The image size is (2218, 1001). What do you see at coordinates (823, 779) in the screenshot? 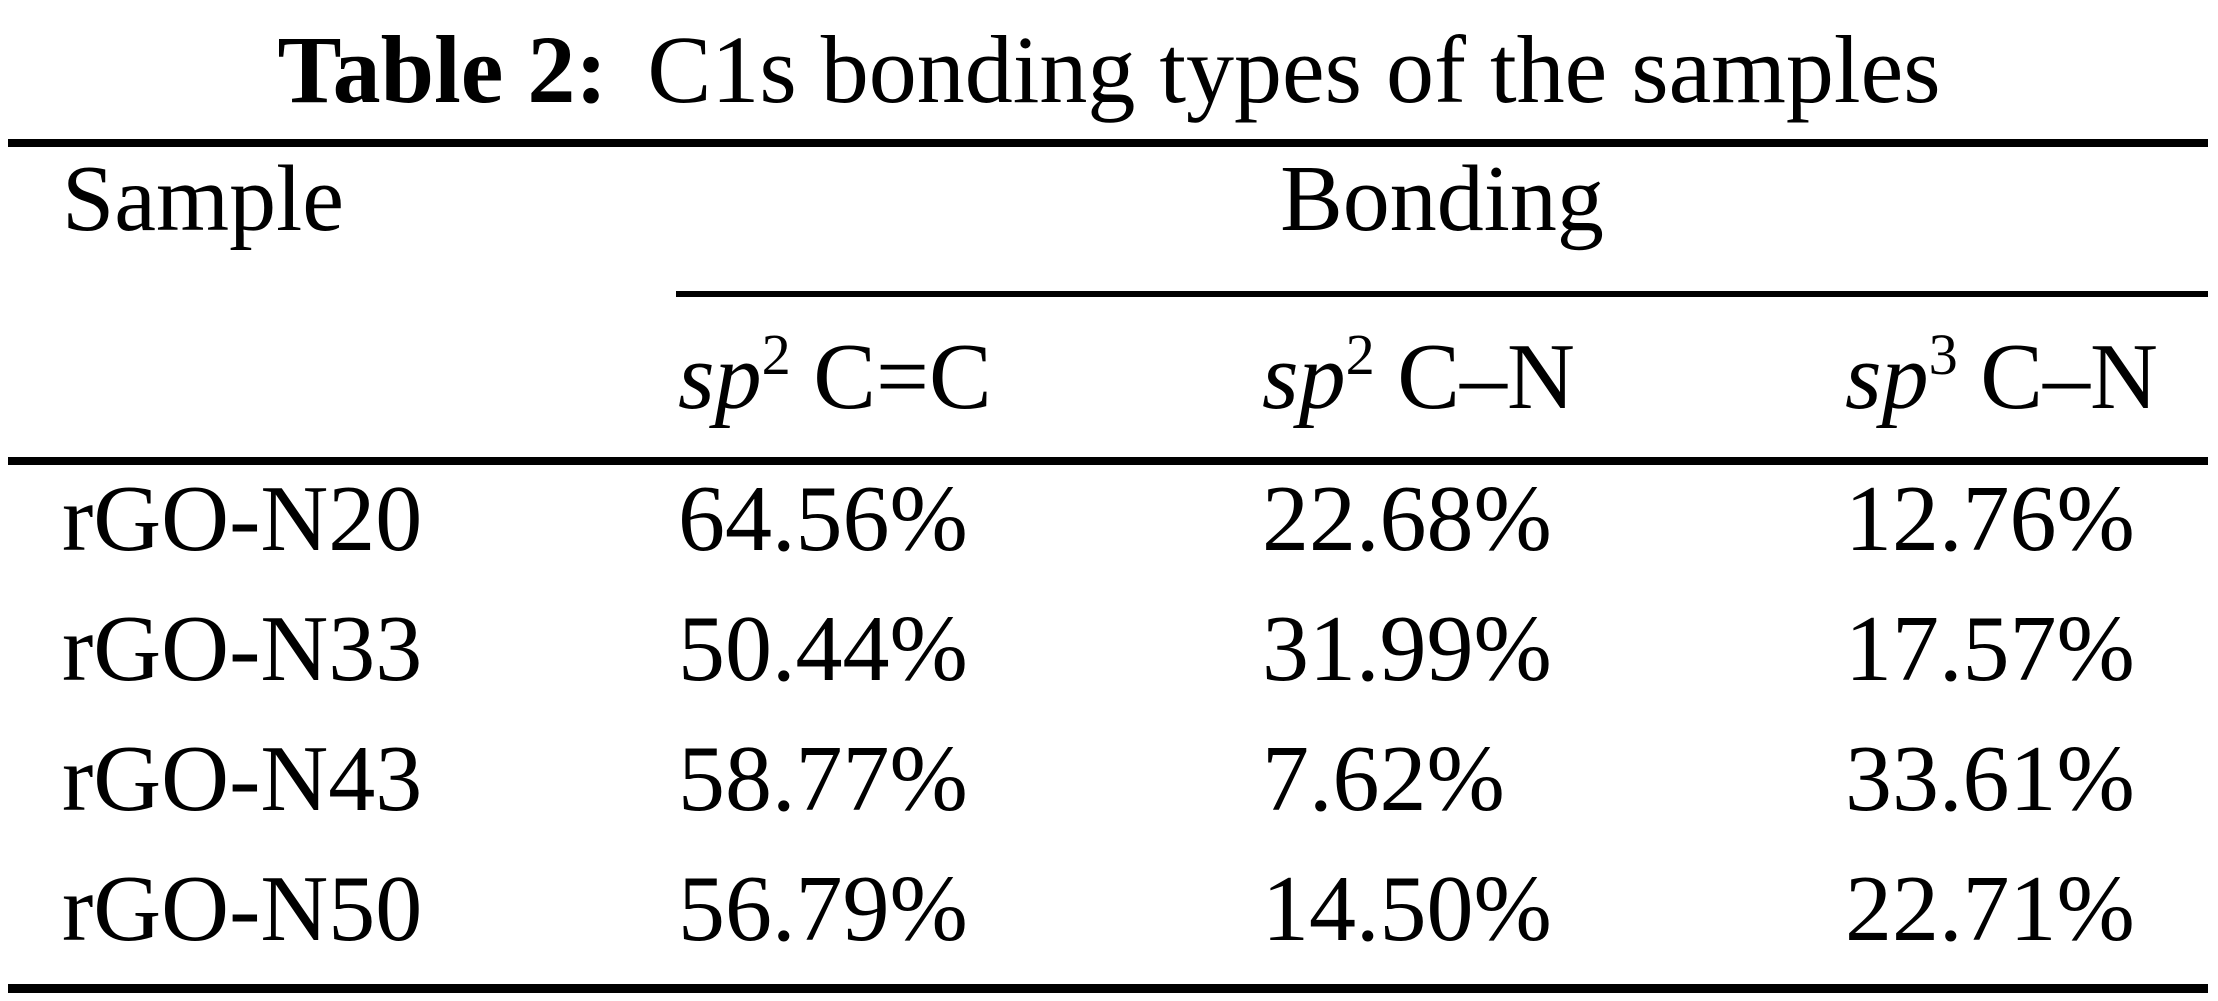
I see `cell-sp2-cc: 58.77%` at bounding box center [823, 779].